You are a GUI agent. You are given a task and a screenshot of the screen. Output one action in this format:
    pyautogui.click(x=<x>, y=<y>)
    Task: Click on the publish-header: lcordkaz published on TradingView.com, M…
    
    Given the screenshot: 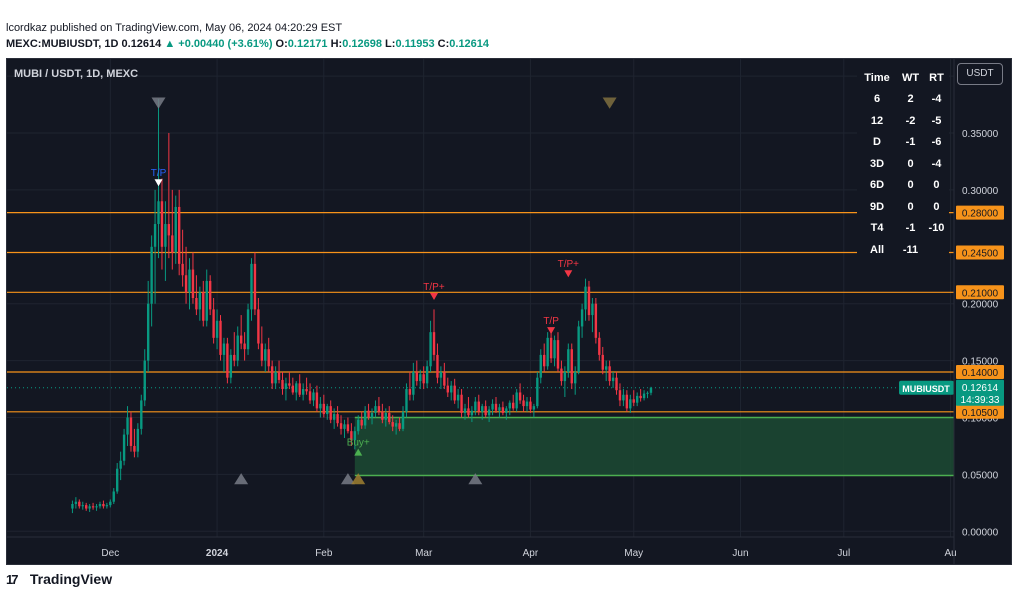 What is the action you would take?
    pyautogui.click(x=512, y=29)
    